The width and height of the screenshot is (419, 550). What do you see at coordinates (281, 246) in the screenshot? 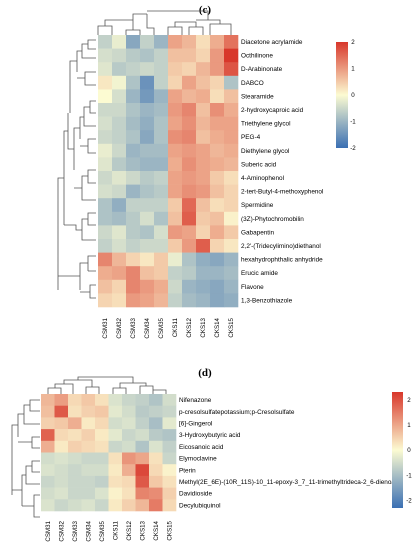
I see `row-label: 2,2'-(Tridecylimino)diethanol` at bounding box center [281, 246].